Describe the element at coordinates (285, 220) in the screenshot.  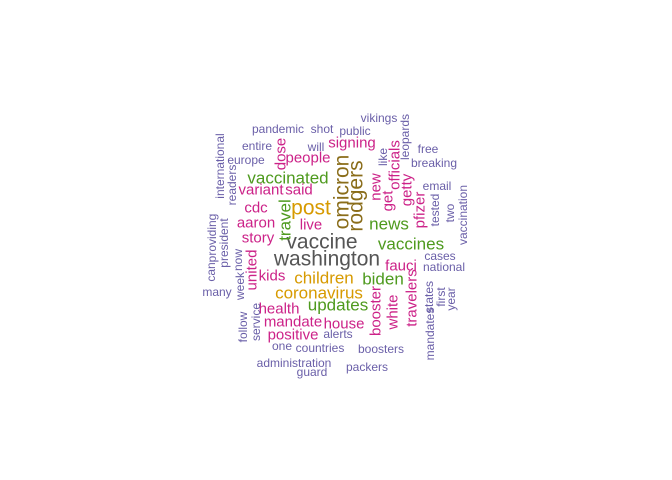
I see `word-travel: travel` at that location.